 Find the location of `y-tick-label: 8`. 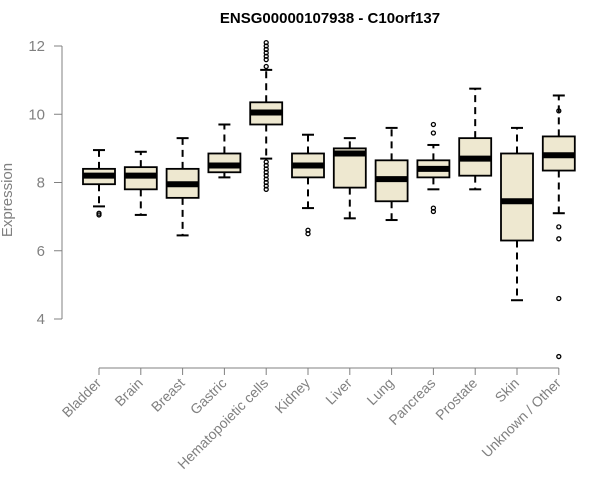

y-tick-label: 8 is located at coordinates (41, 183).